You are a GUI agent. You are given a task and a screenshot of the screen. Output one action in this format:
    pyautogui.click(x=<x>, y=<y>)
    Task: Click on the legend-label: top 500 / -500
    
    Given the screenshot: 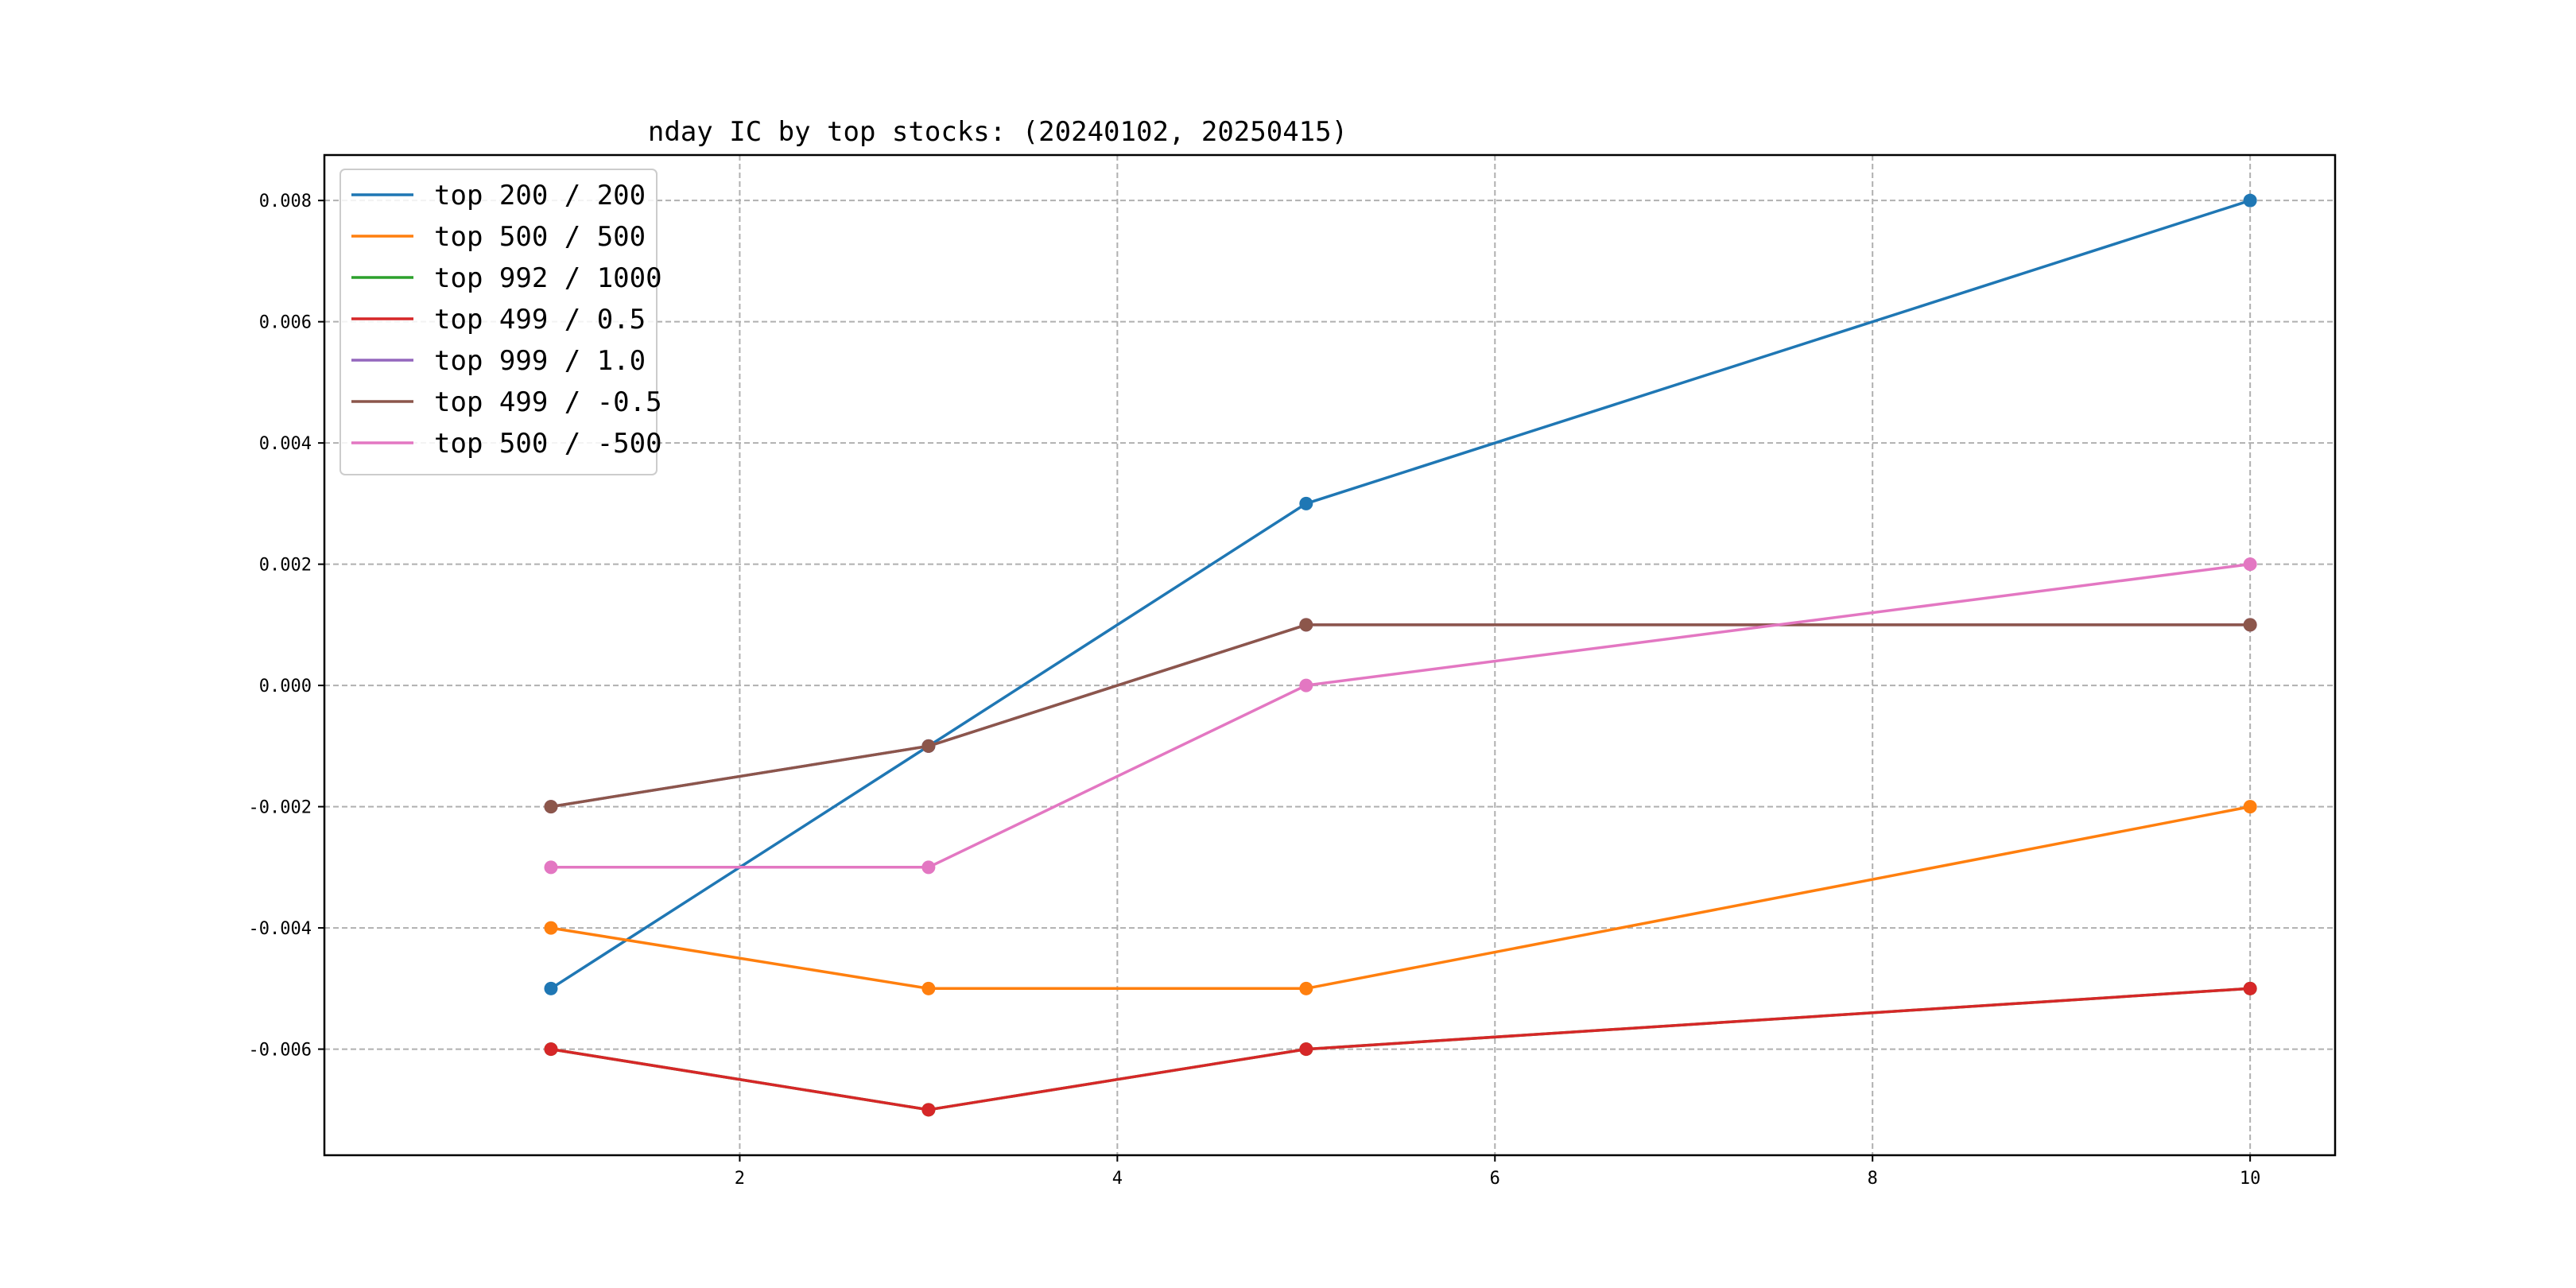 What is the action you would take?
    pyautogui.click(x=548, y=444)
    